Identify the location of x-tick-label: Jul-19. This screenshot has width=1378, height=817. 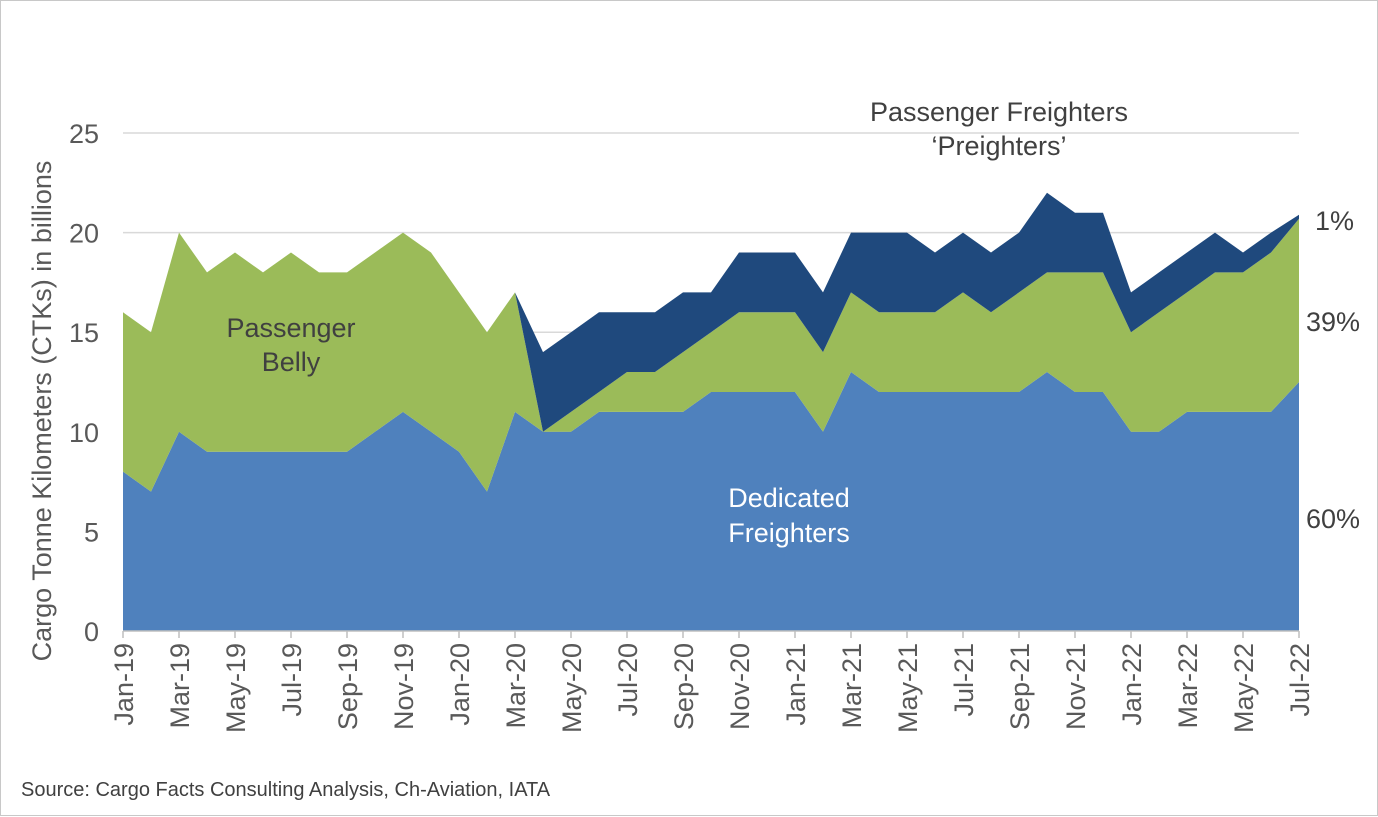
(292, 680).